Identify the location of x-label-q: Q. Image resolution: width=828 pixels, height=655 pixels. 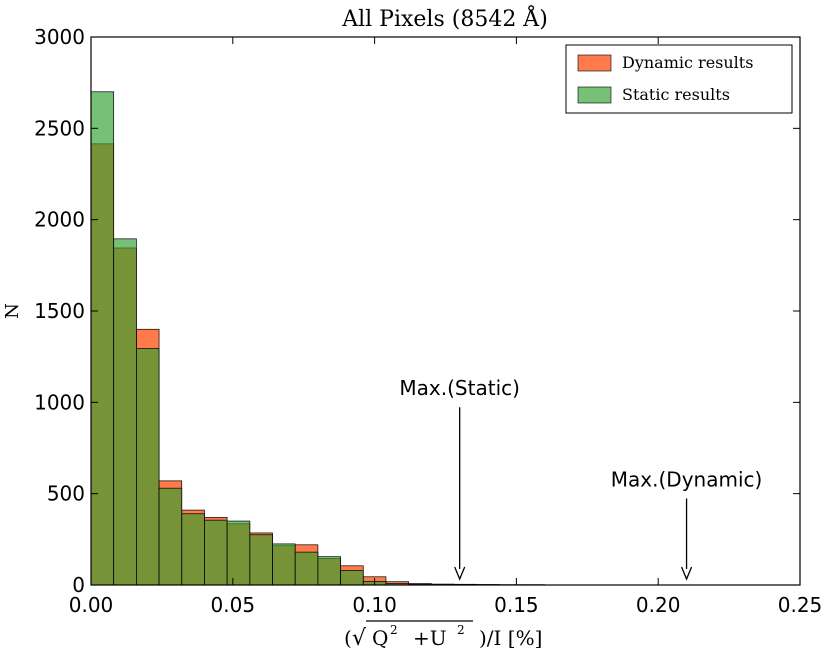
(380, 638).